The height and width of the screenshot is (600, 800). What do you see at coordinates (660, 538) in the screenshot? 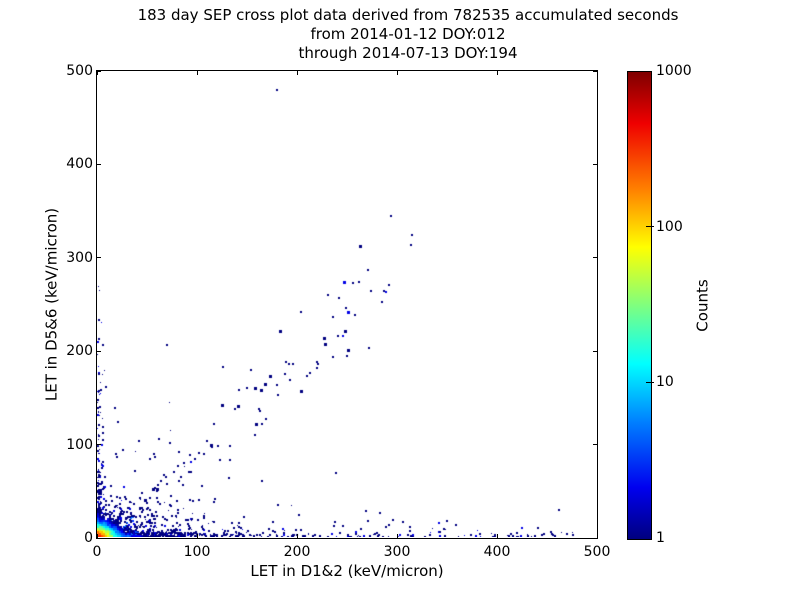
I see `colorbar-tick-label: 1` at bounding box center [660, 538].